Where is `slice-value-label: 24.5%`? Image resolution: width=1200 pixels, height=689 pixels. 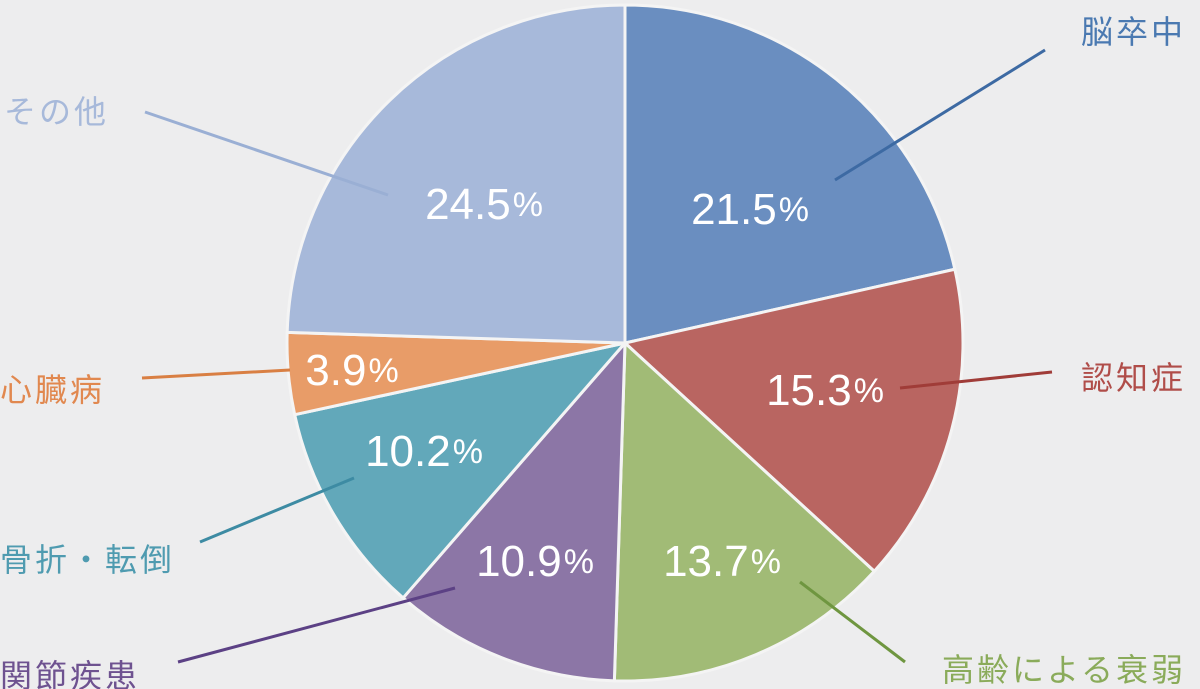
slice-value-label: 24.5% is located at coordinates (484, 204).